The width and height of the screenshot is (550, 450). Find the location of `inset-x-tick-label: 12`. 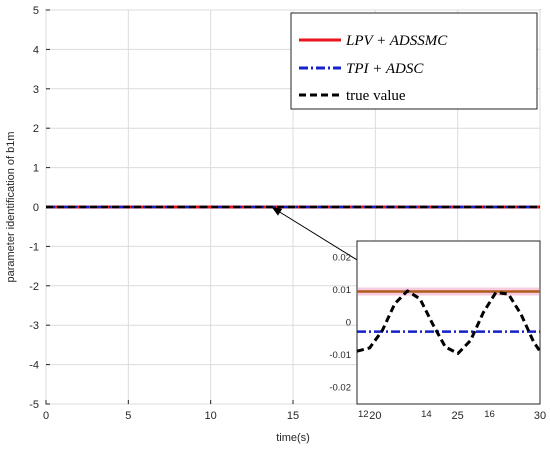

inset-x-tick-label: 12 is located at coordinates (363, 414).